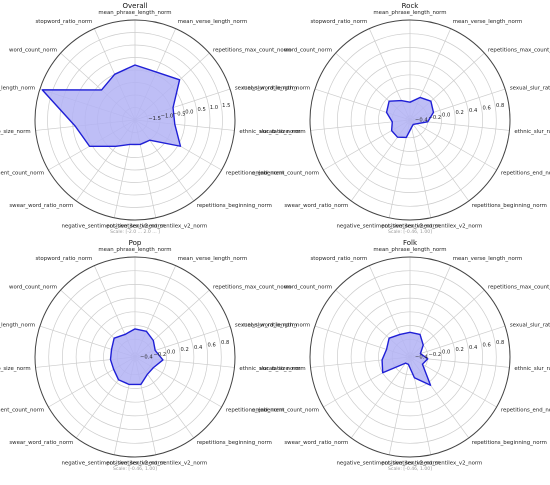  What do you see at coordinates (167, 117) in the screenshot?
I see `radial-tick-label: −1.0` at bounding box center [167, 117].